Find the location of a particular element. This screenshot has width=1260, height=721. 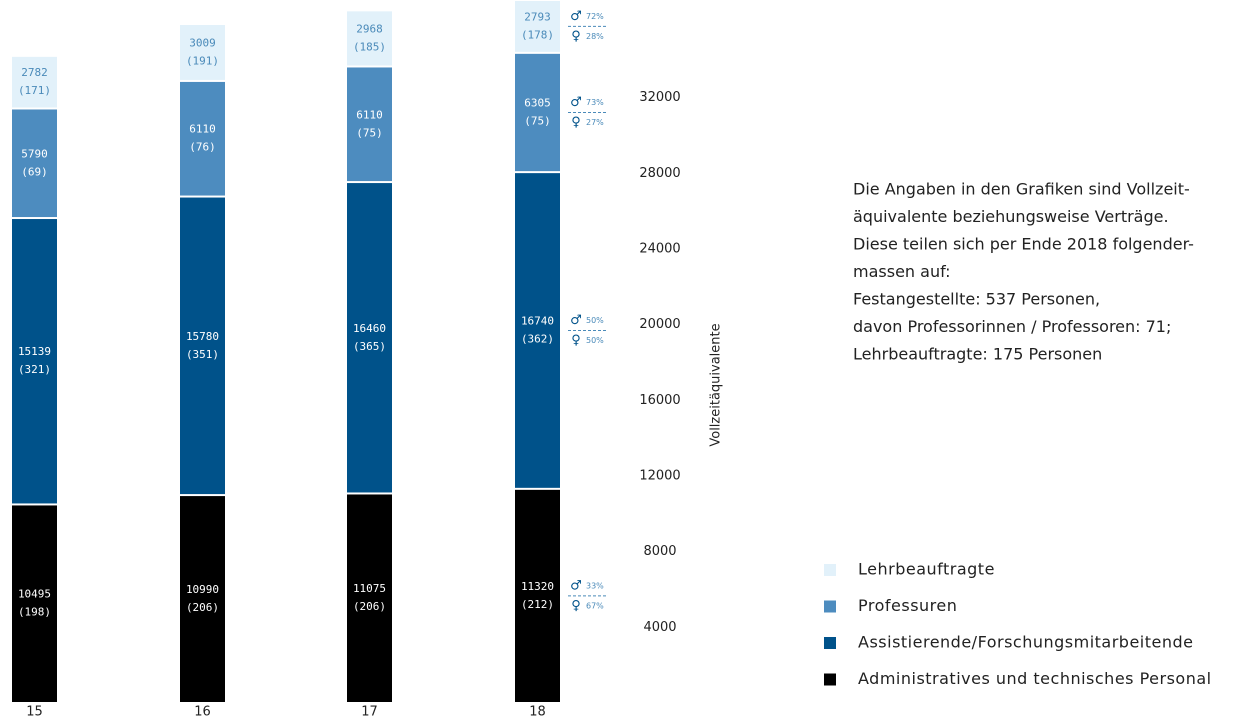

value-label: 15139 is located at coordinates (34, 351).